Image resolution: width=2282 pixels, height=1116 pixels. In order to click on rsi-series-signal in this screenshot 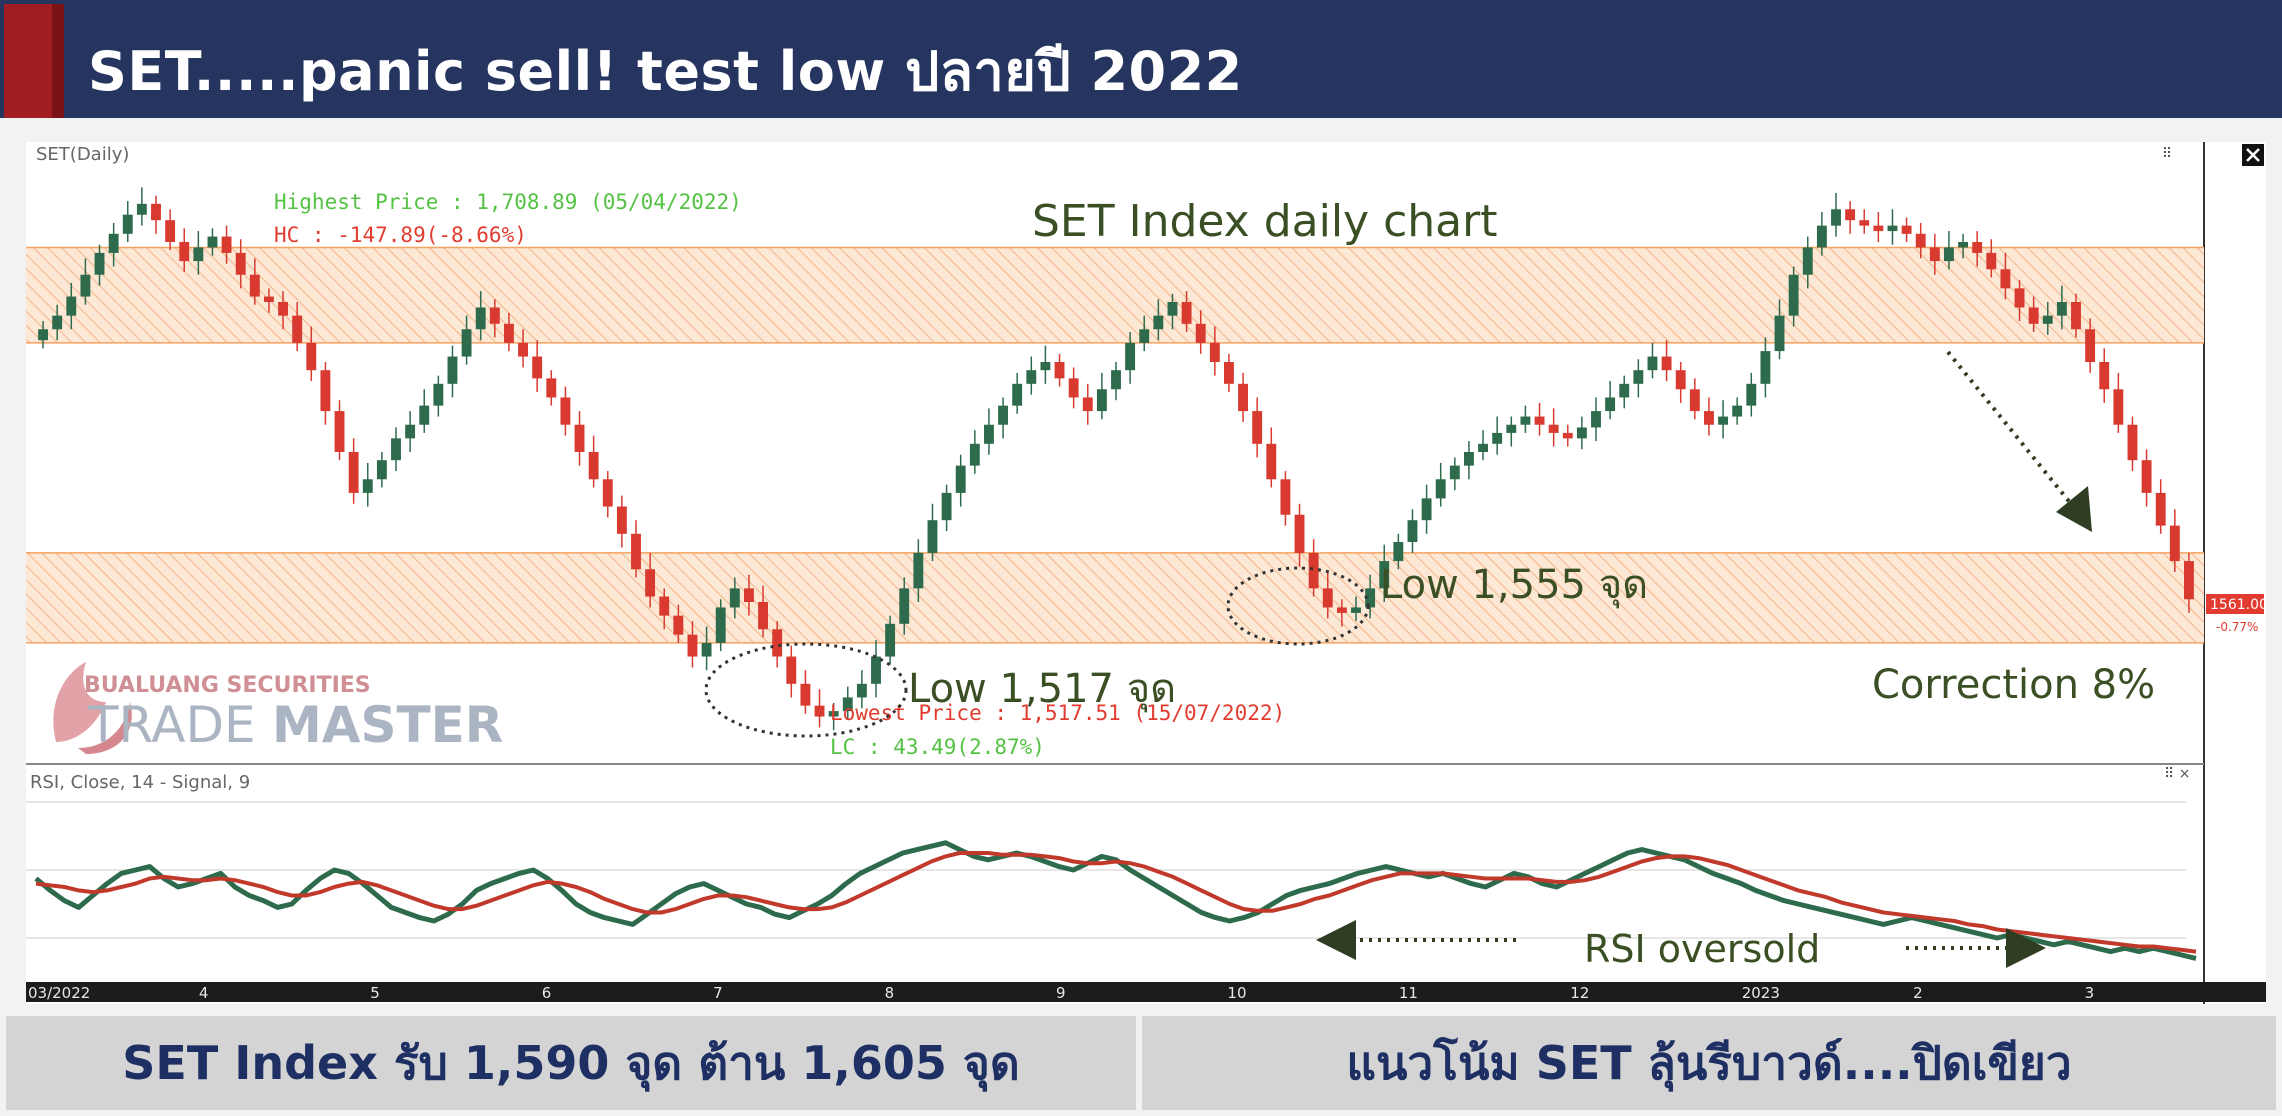, I will do `click(1116, 902)`.